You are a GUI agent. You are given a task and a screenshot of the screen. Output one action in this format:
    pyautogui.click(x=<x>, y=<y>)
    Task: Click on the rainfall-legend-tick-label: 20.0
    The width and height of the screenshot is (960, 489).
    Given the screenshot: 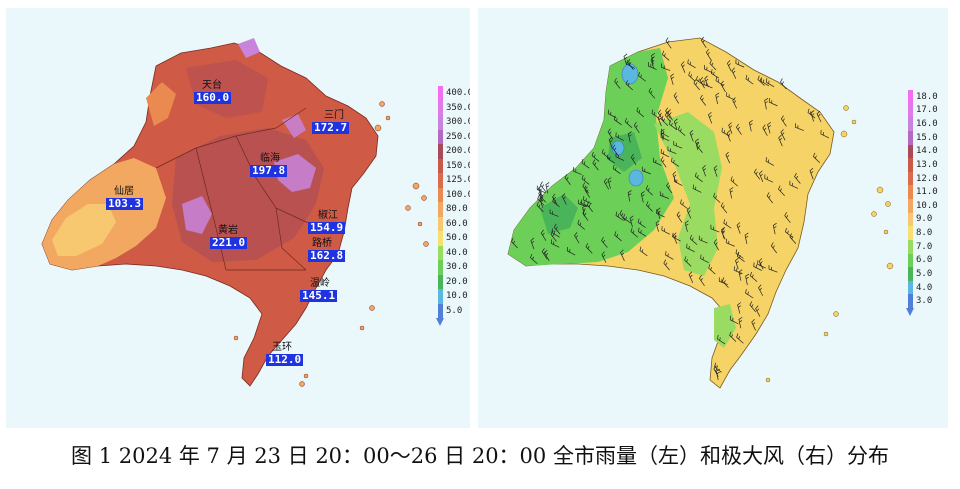 What is the action you would take?
    pyautogui.click(x=457, y=281)
    